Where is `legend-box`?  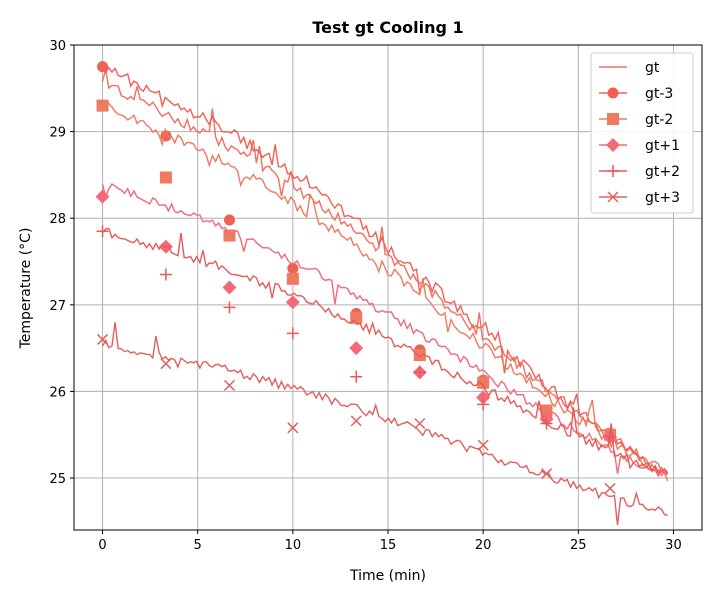 legend-box is located at coordinates (642, 133).